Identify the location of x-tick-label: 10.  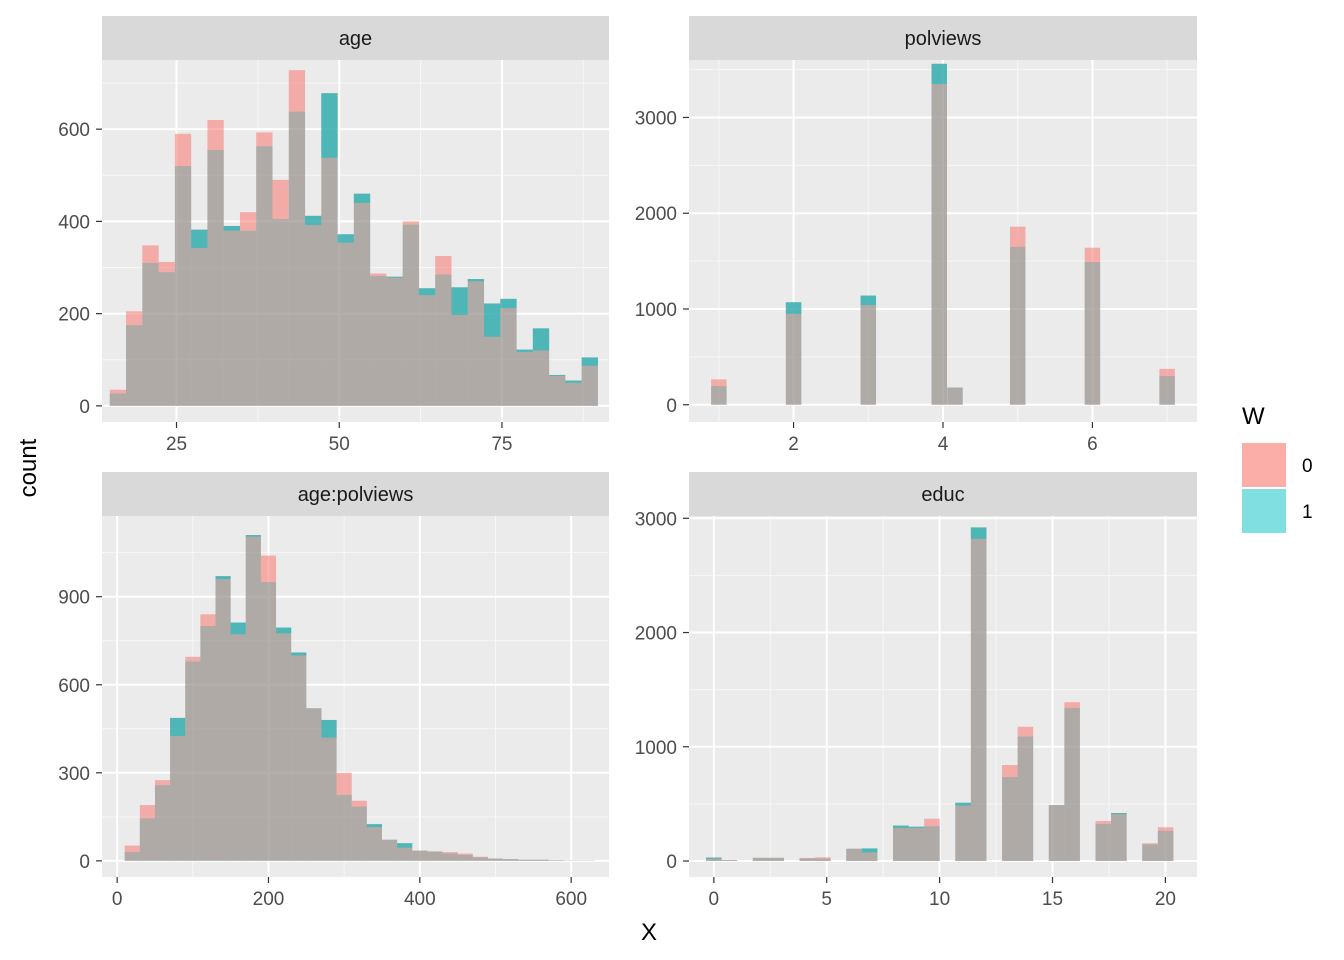
(939, 899).